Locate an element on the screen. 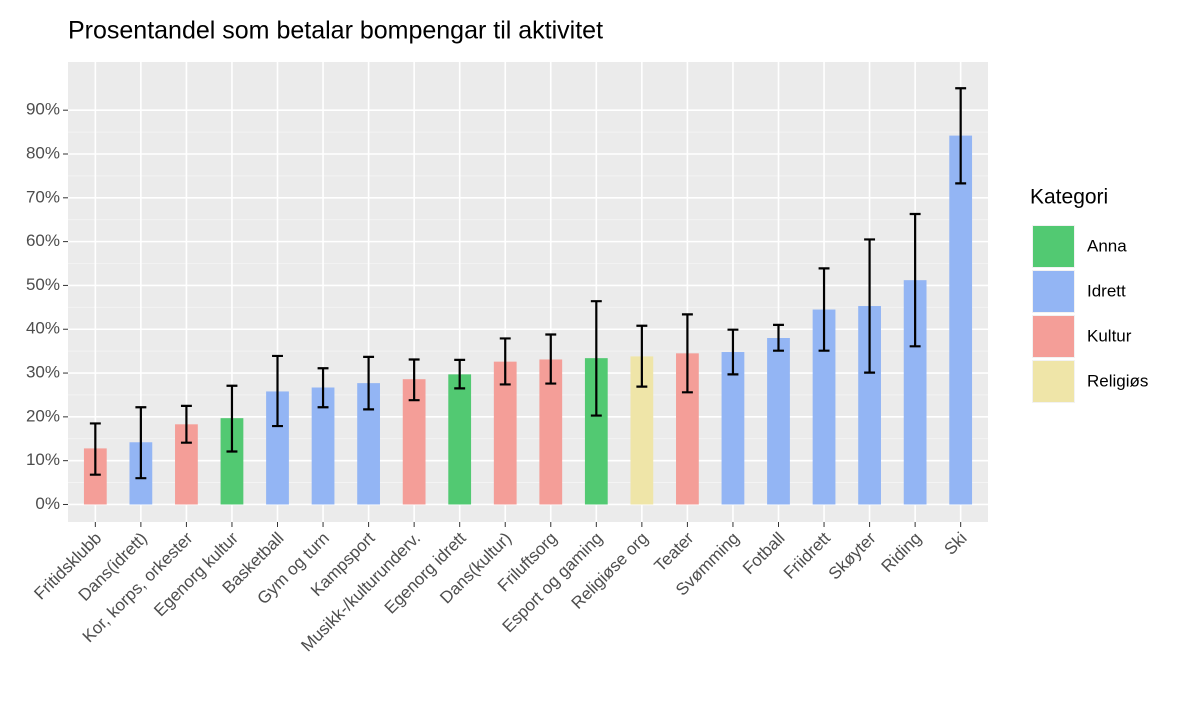 The width and height of the screenshot is (1179, 713). y-tick-label: 20% is located at coordinates (43, 415).